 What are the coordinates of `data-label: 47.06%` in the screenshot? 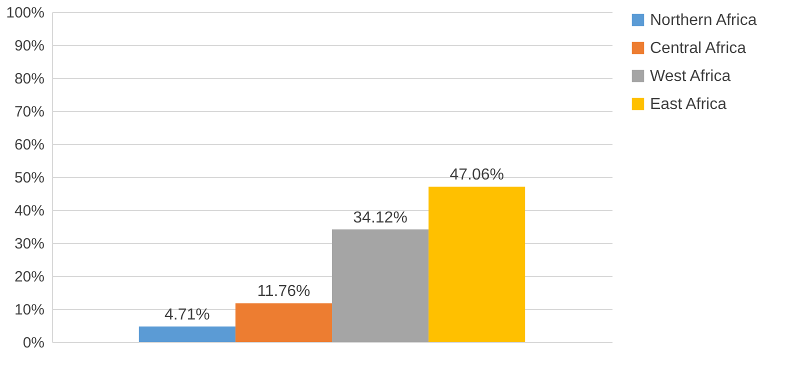 It's located at (477, 175).